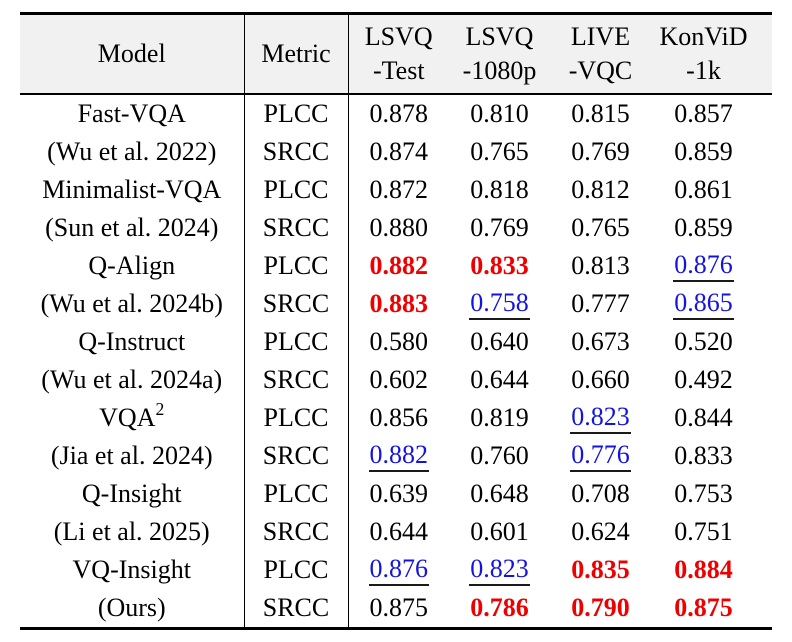 The image size is (792, 642). What do you see at coordinates (132, 266) in the screenshot?
I see `model-cell: Q-Align` at bounding box center [132, 266].